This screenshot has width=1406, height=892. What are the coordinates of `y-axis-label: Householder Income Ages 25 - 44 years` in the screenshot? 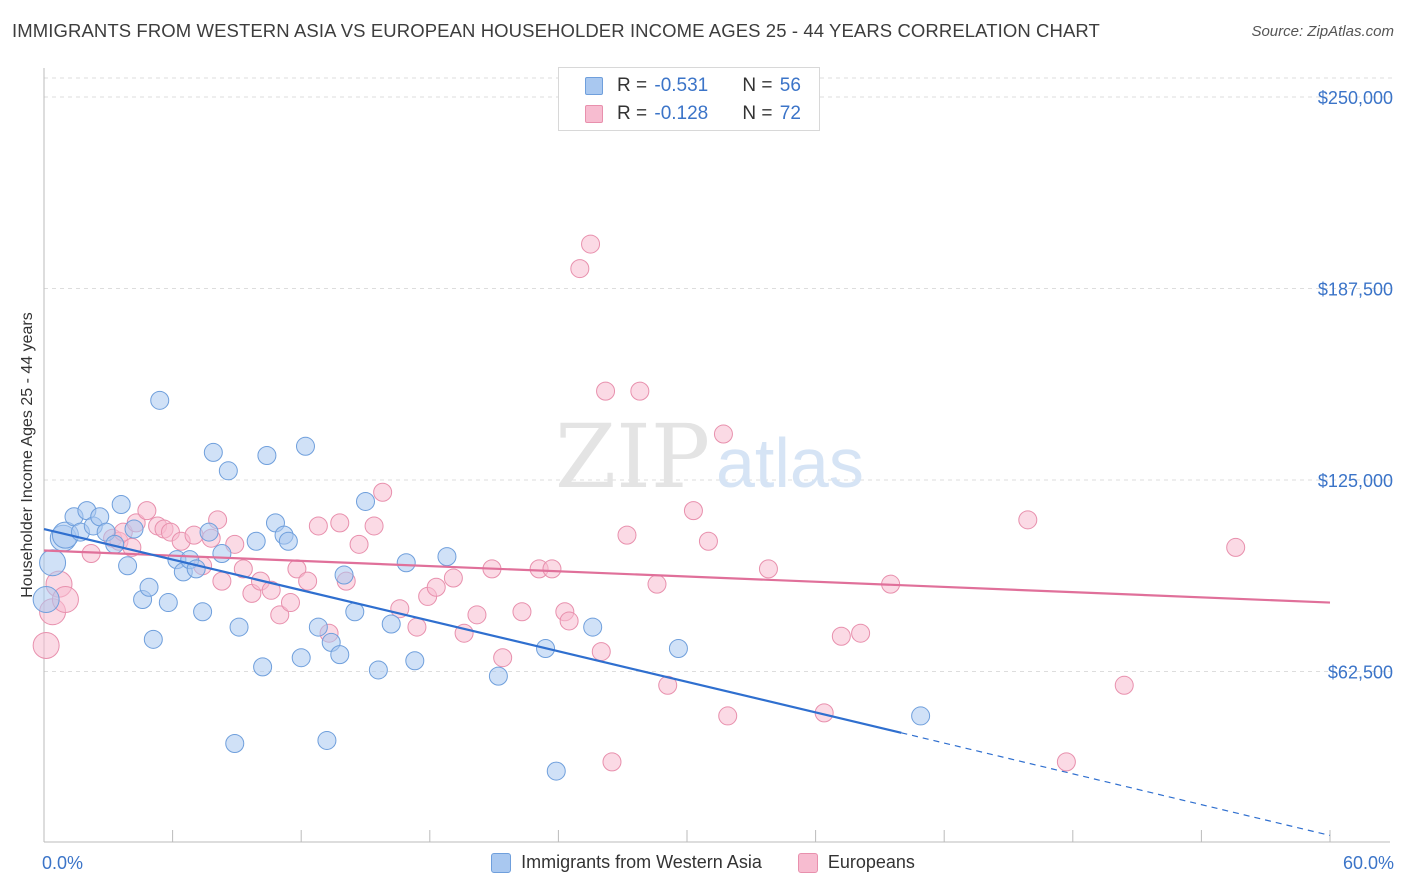 It's located at (27, 455).